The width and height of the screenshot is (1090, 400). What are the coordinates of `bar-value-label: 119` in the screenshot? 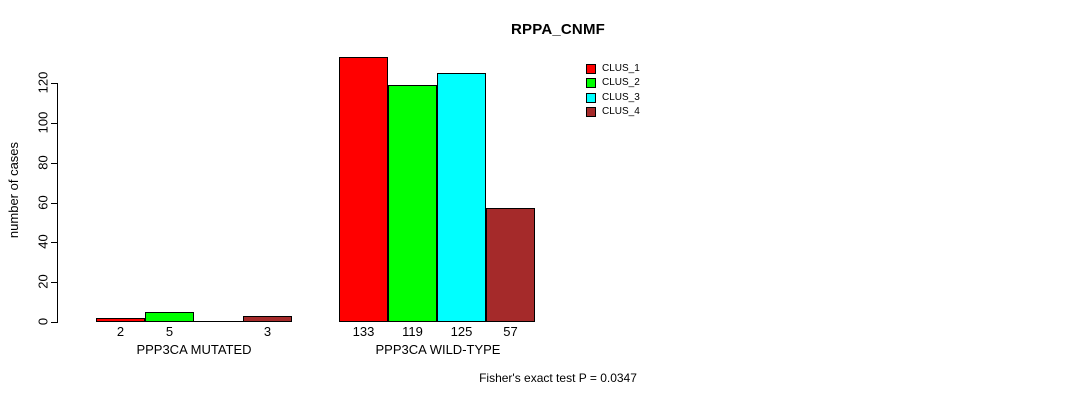 It's located at (412, 331).